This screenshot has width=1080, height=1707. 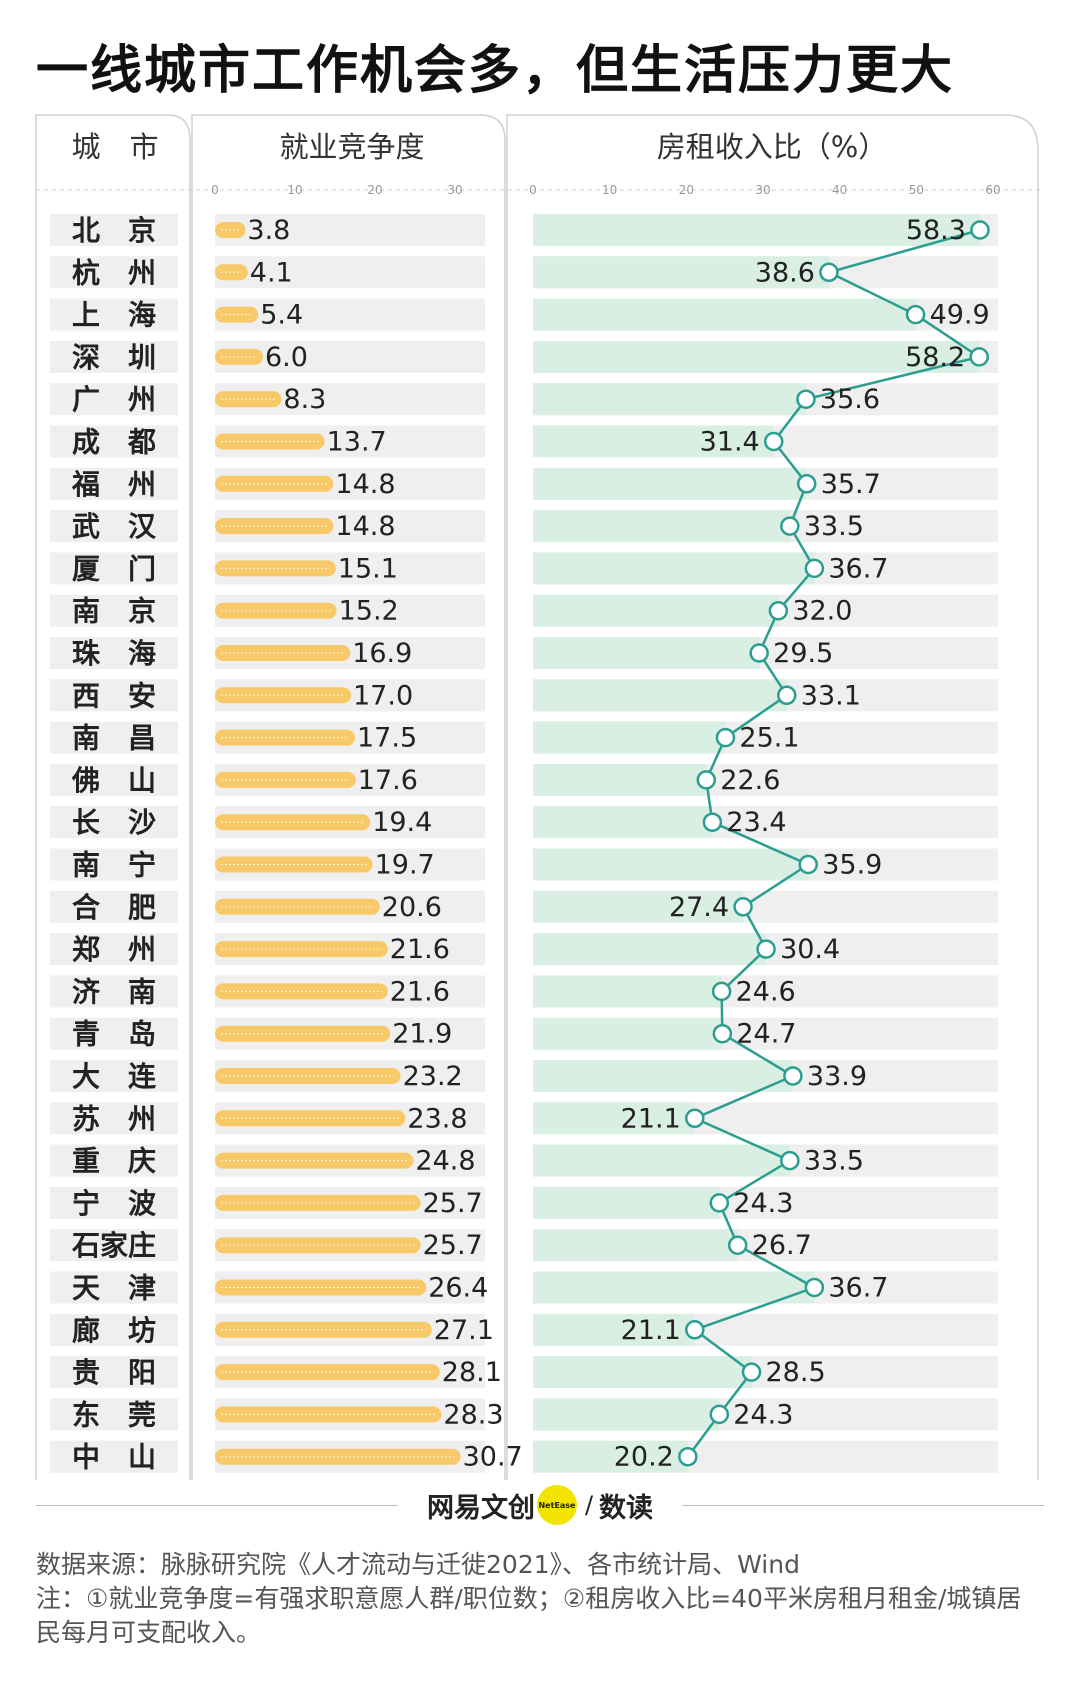 I want to click on city-label: 石家庄, so click(x=113, y=1245).